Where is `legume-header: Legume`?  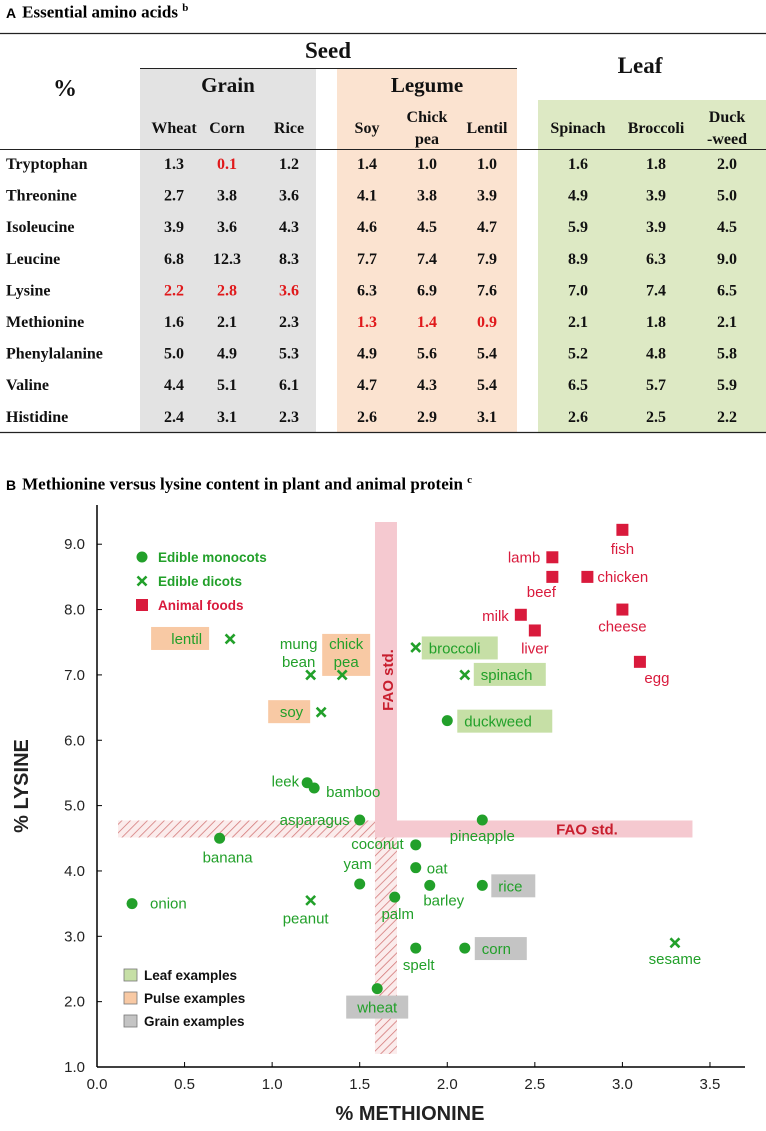
legume-header: Legume is located at coordinates (427, 85).